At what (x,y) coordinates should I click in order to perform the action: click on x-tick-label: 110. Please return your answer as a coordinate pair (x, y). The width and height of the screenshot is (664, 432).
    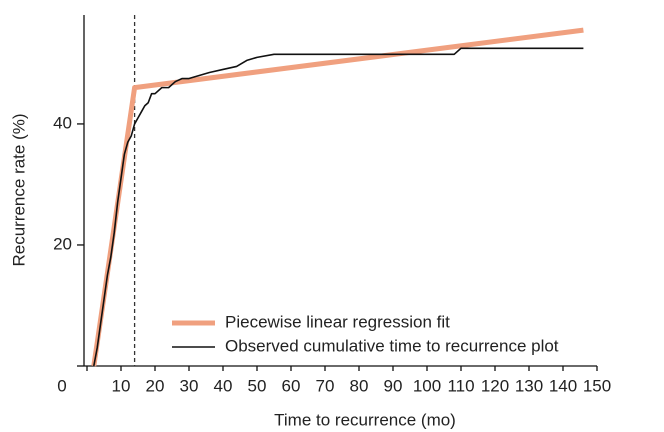
    Looking at the image, I should click on (460, 385).